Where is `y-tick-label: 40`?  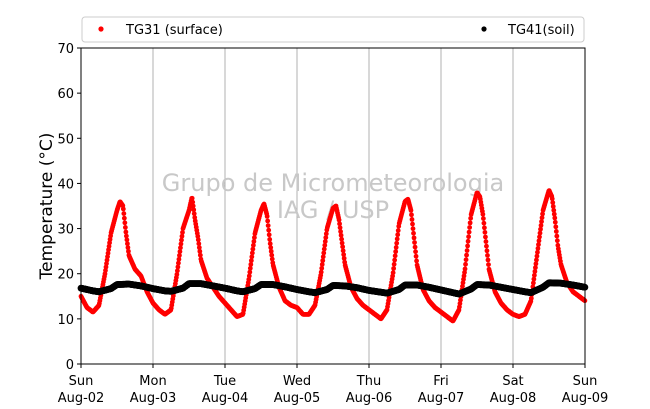
y-tick-label: 40 is located at coordinates (65, 184).